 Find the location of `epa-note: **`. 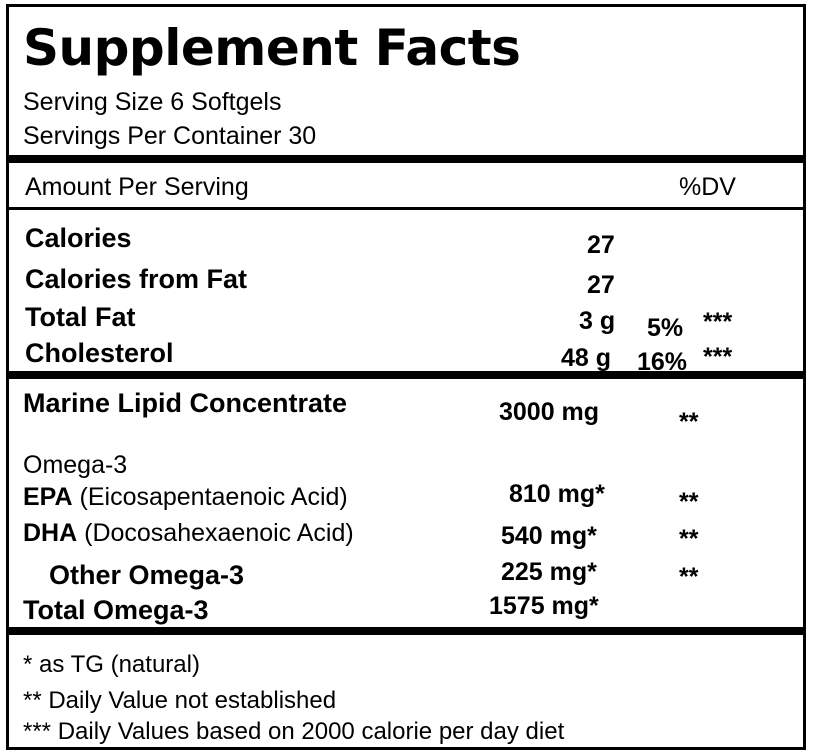

epa-note: ** is located at coordinates (689, 502).